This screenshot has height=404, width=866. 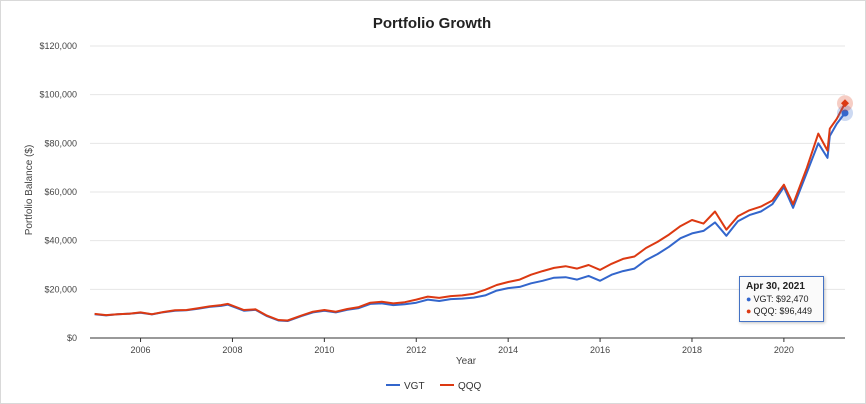 I want to click on y-axis-label: Portfolio Balance ($), so click(x=29, y=190).